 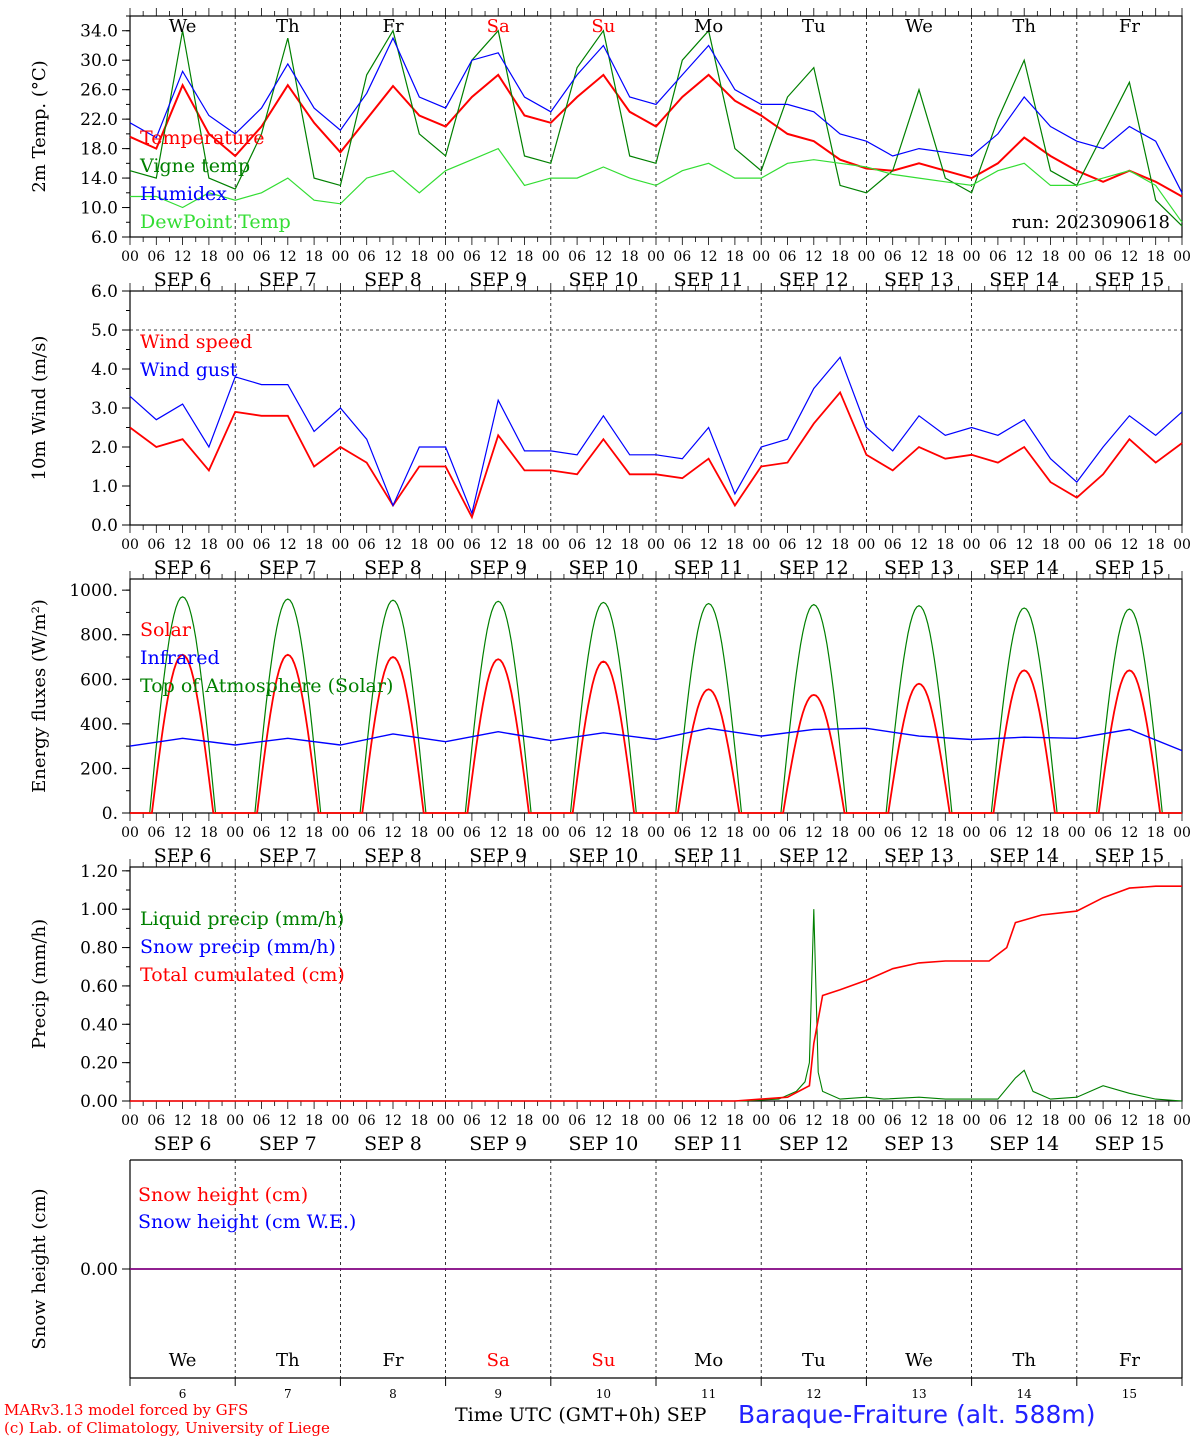 What do you see at coordinates (99, 769) in the screenshot?
I see `y-tick-label: 200.` at bounding box center [99, 769].